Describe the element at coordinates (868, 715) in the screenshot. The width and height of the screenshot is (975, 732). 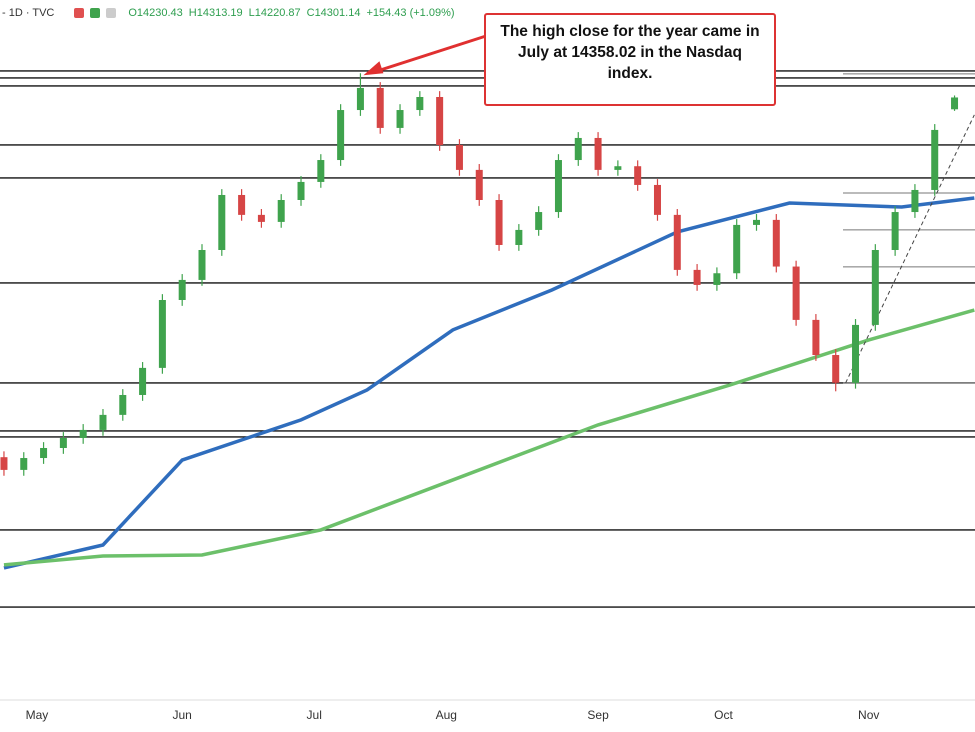
I see `x-tick-label: Nov` at that location.